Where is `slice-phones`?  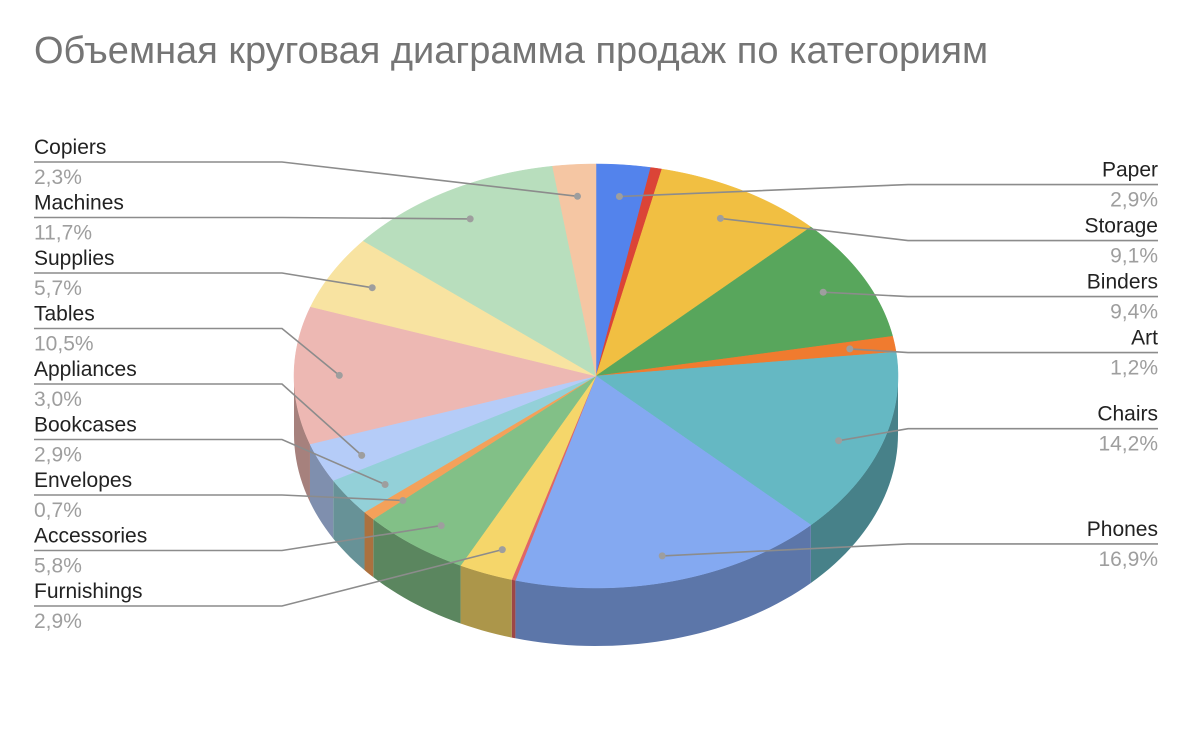 slice-phones is located at coordinates (663, 482).